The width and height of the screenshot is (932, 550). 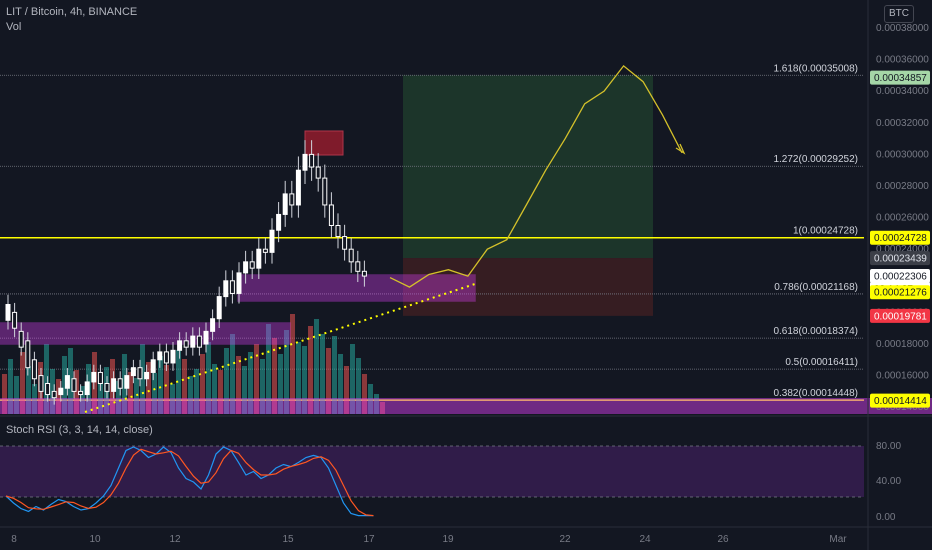 I want to click on projection-arrowhead, so click(x=680, y=149).